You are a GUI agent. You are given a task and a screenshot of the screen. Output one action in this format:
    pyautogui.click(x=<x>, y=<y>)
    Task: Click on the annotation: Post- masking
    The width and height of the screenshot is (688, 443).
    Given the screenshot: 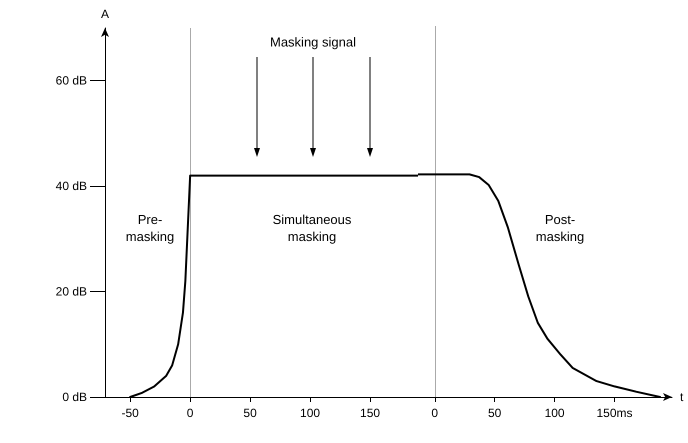 What is the action you would take?
    pyautogui.click(x=560, y=228)
    